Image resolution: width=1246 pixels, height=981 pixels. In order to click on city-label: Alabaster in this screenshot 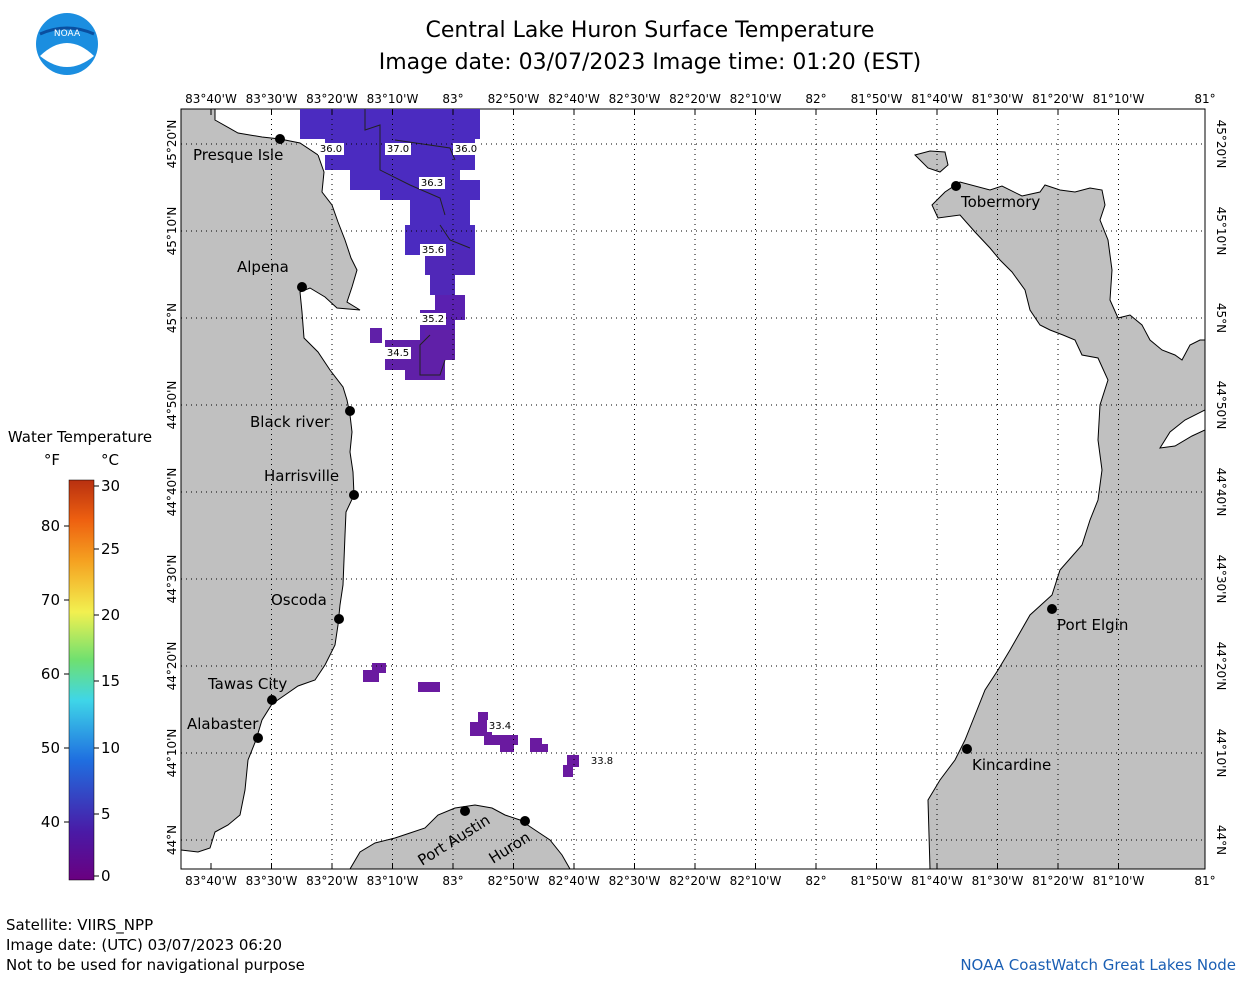, I will do `click(223, 724)`.